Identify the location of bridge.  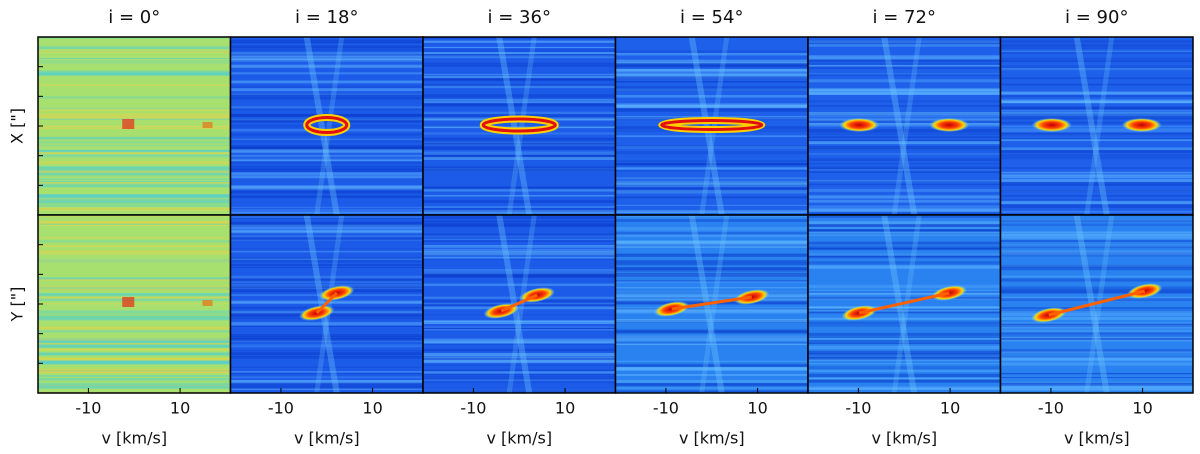
(519, 303).